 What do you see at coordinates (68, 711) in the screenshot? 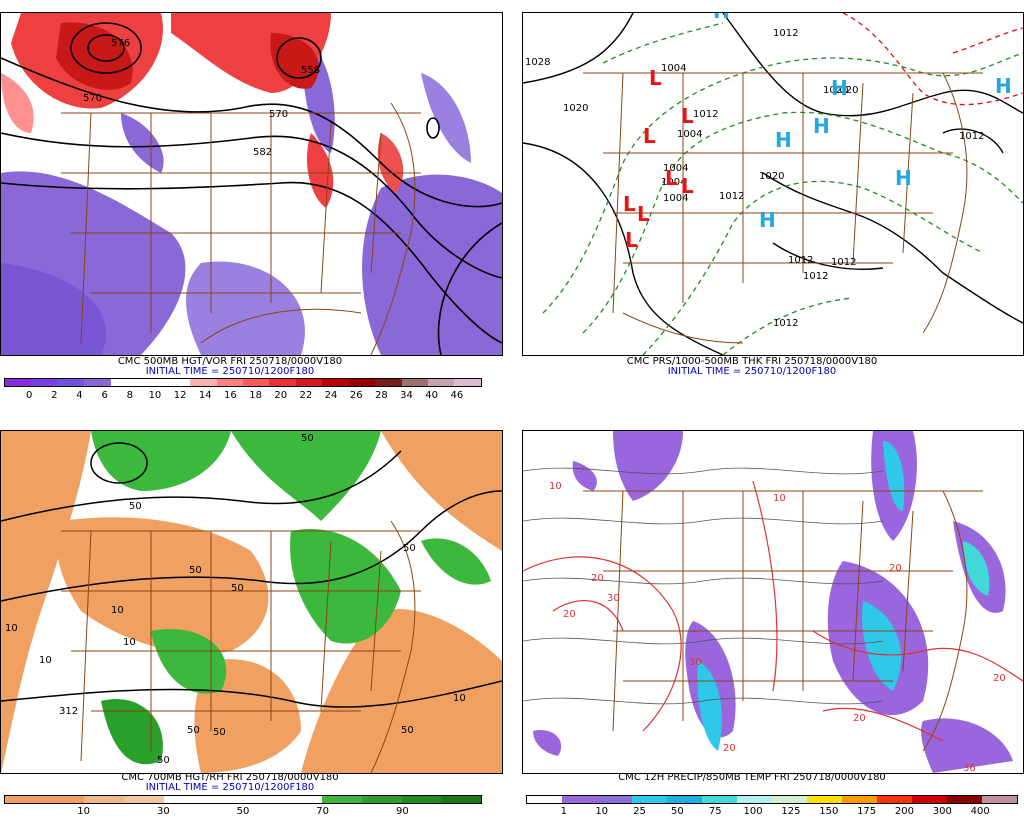
I see `contour-label: 312` at bounding box center [68, 711].